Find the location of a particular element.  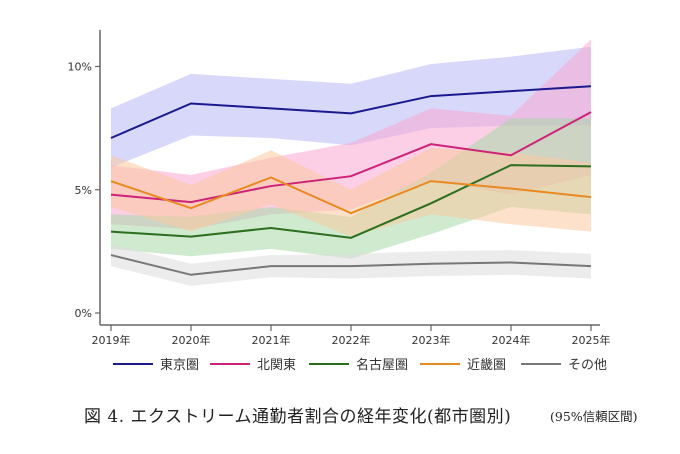

legend-item-2: 名古屋圏 is located at coordinates (358, 365).